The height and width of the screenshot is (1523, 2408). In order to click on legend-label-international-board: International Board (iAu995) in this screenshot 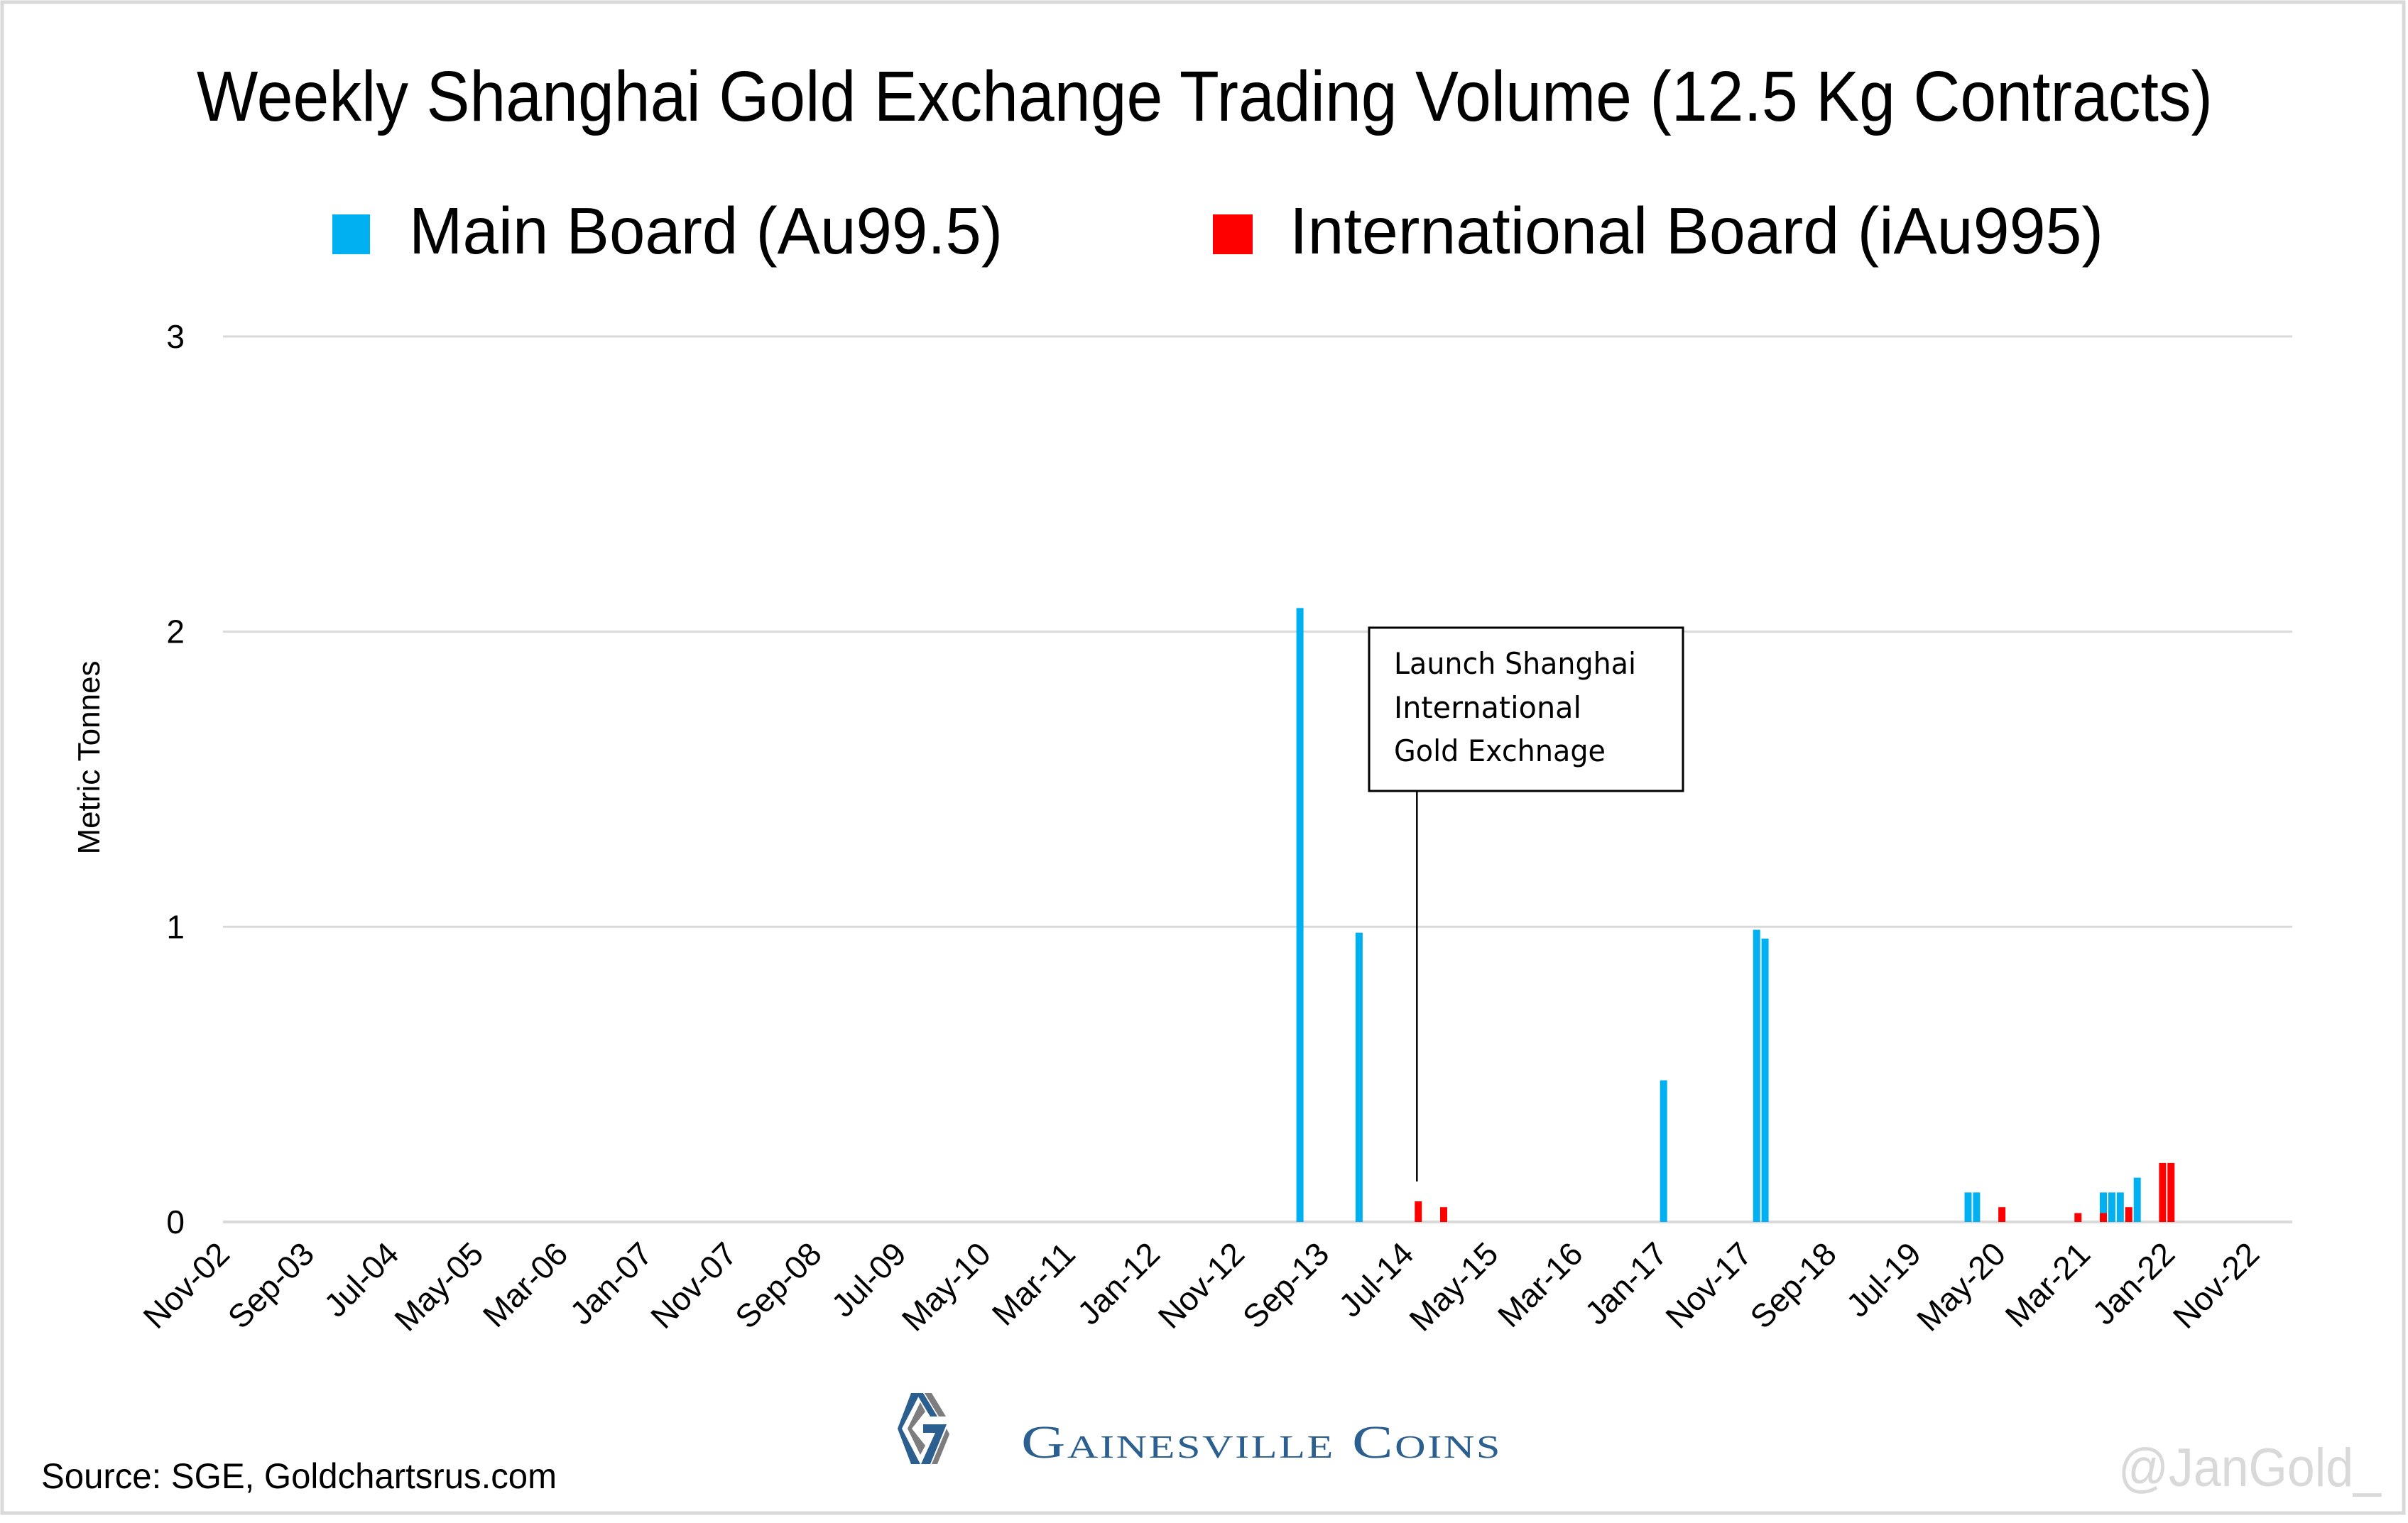, I will do `click(1696, 231)`.